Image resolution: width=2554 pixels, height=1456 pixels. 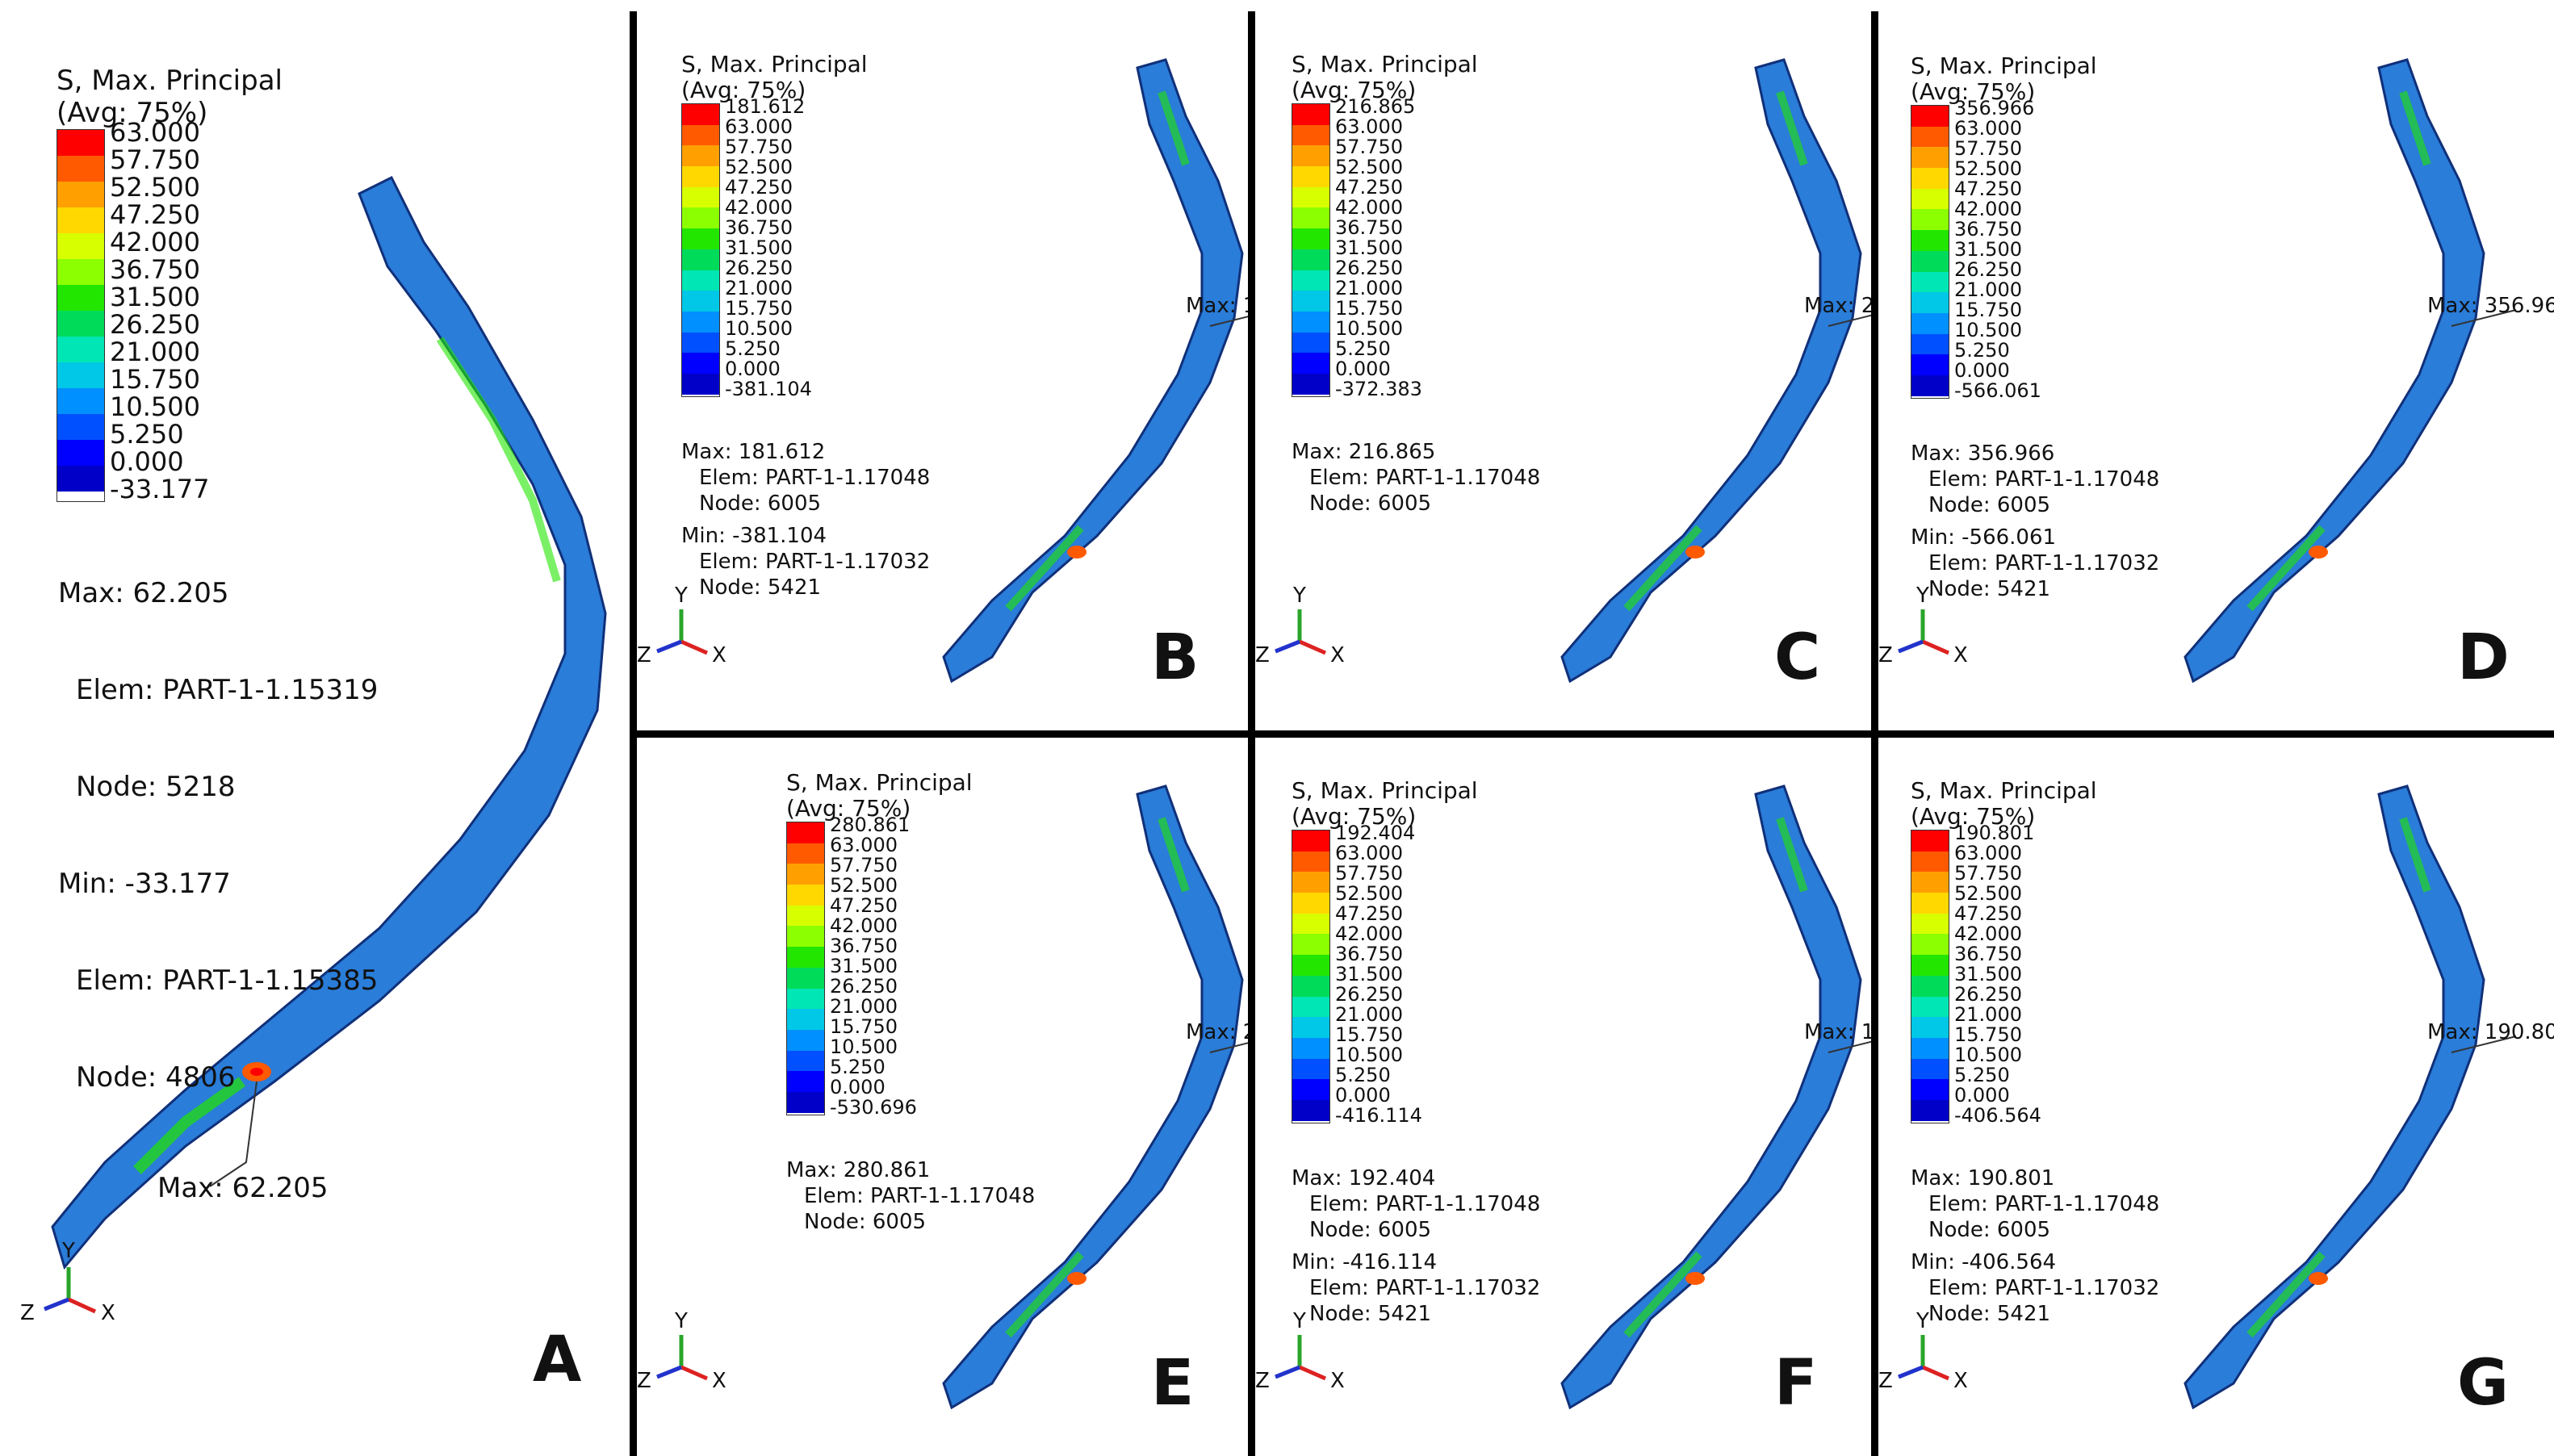 I want to click on max-node: Node: 5218, so click(x=156, y=787).